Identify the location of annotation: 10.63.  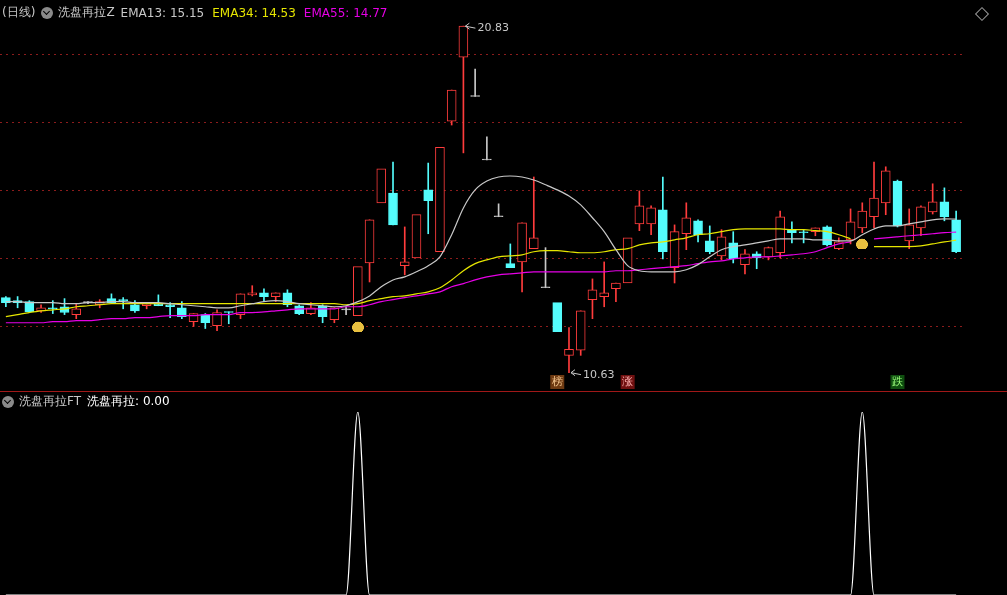
(598, 374).